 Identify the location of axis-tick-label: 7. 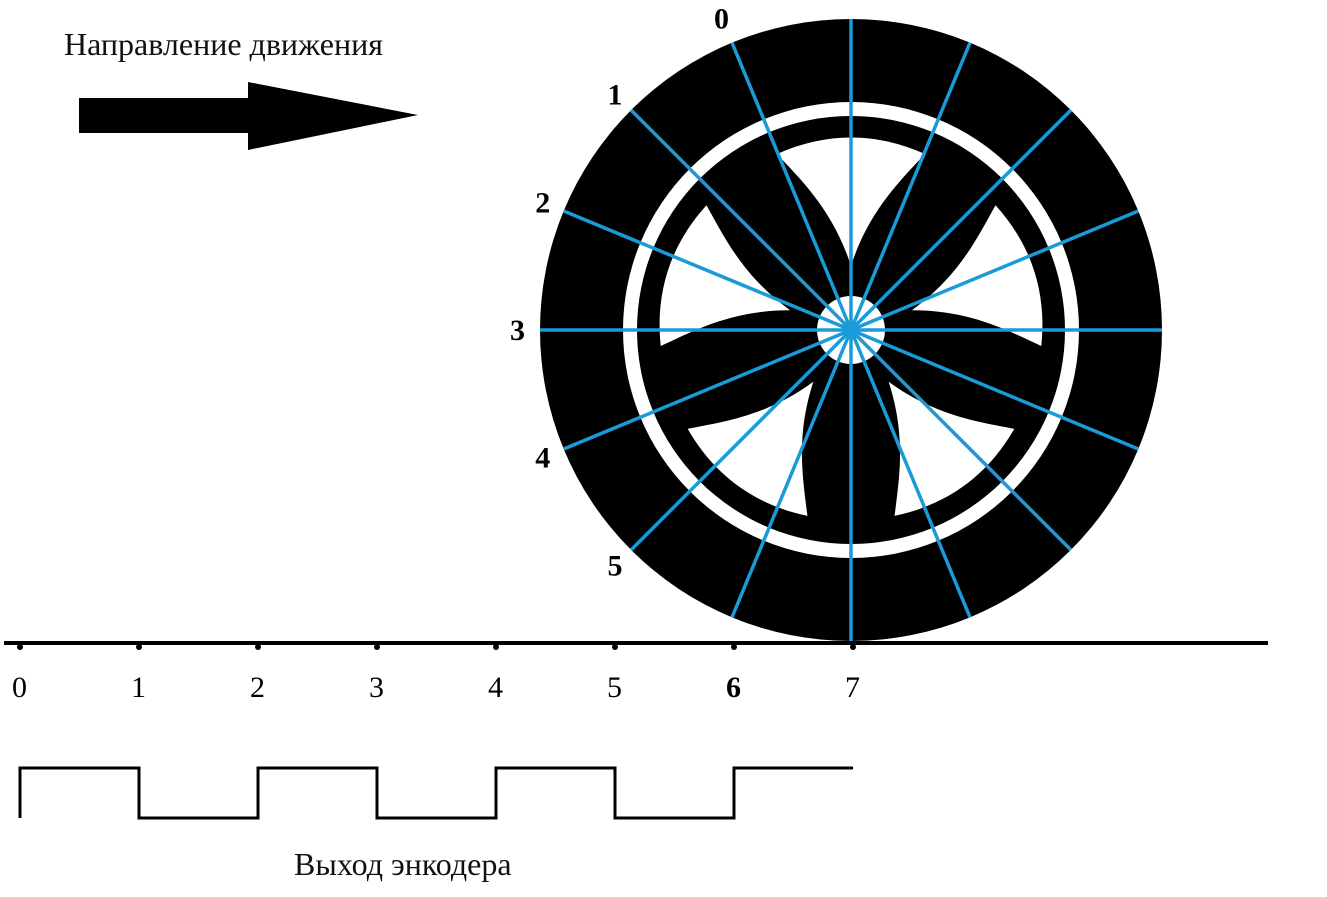
(852, 687).